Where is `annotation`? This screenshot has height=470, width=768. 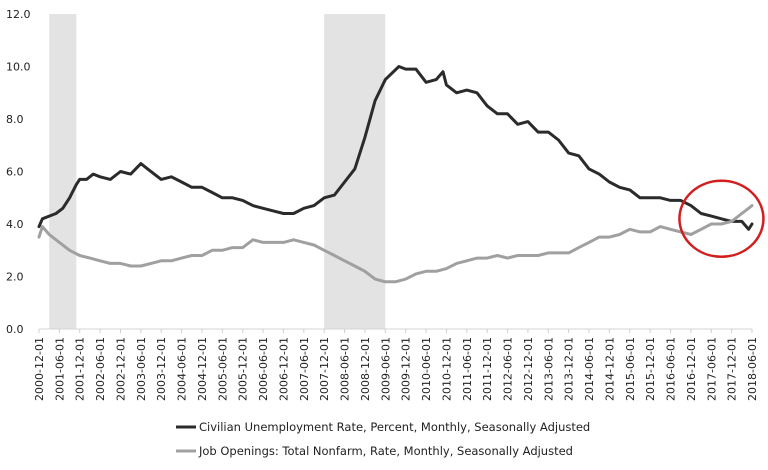 annotation is located at coordinates (721, 218).